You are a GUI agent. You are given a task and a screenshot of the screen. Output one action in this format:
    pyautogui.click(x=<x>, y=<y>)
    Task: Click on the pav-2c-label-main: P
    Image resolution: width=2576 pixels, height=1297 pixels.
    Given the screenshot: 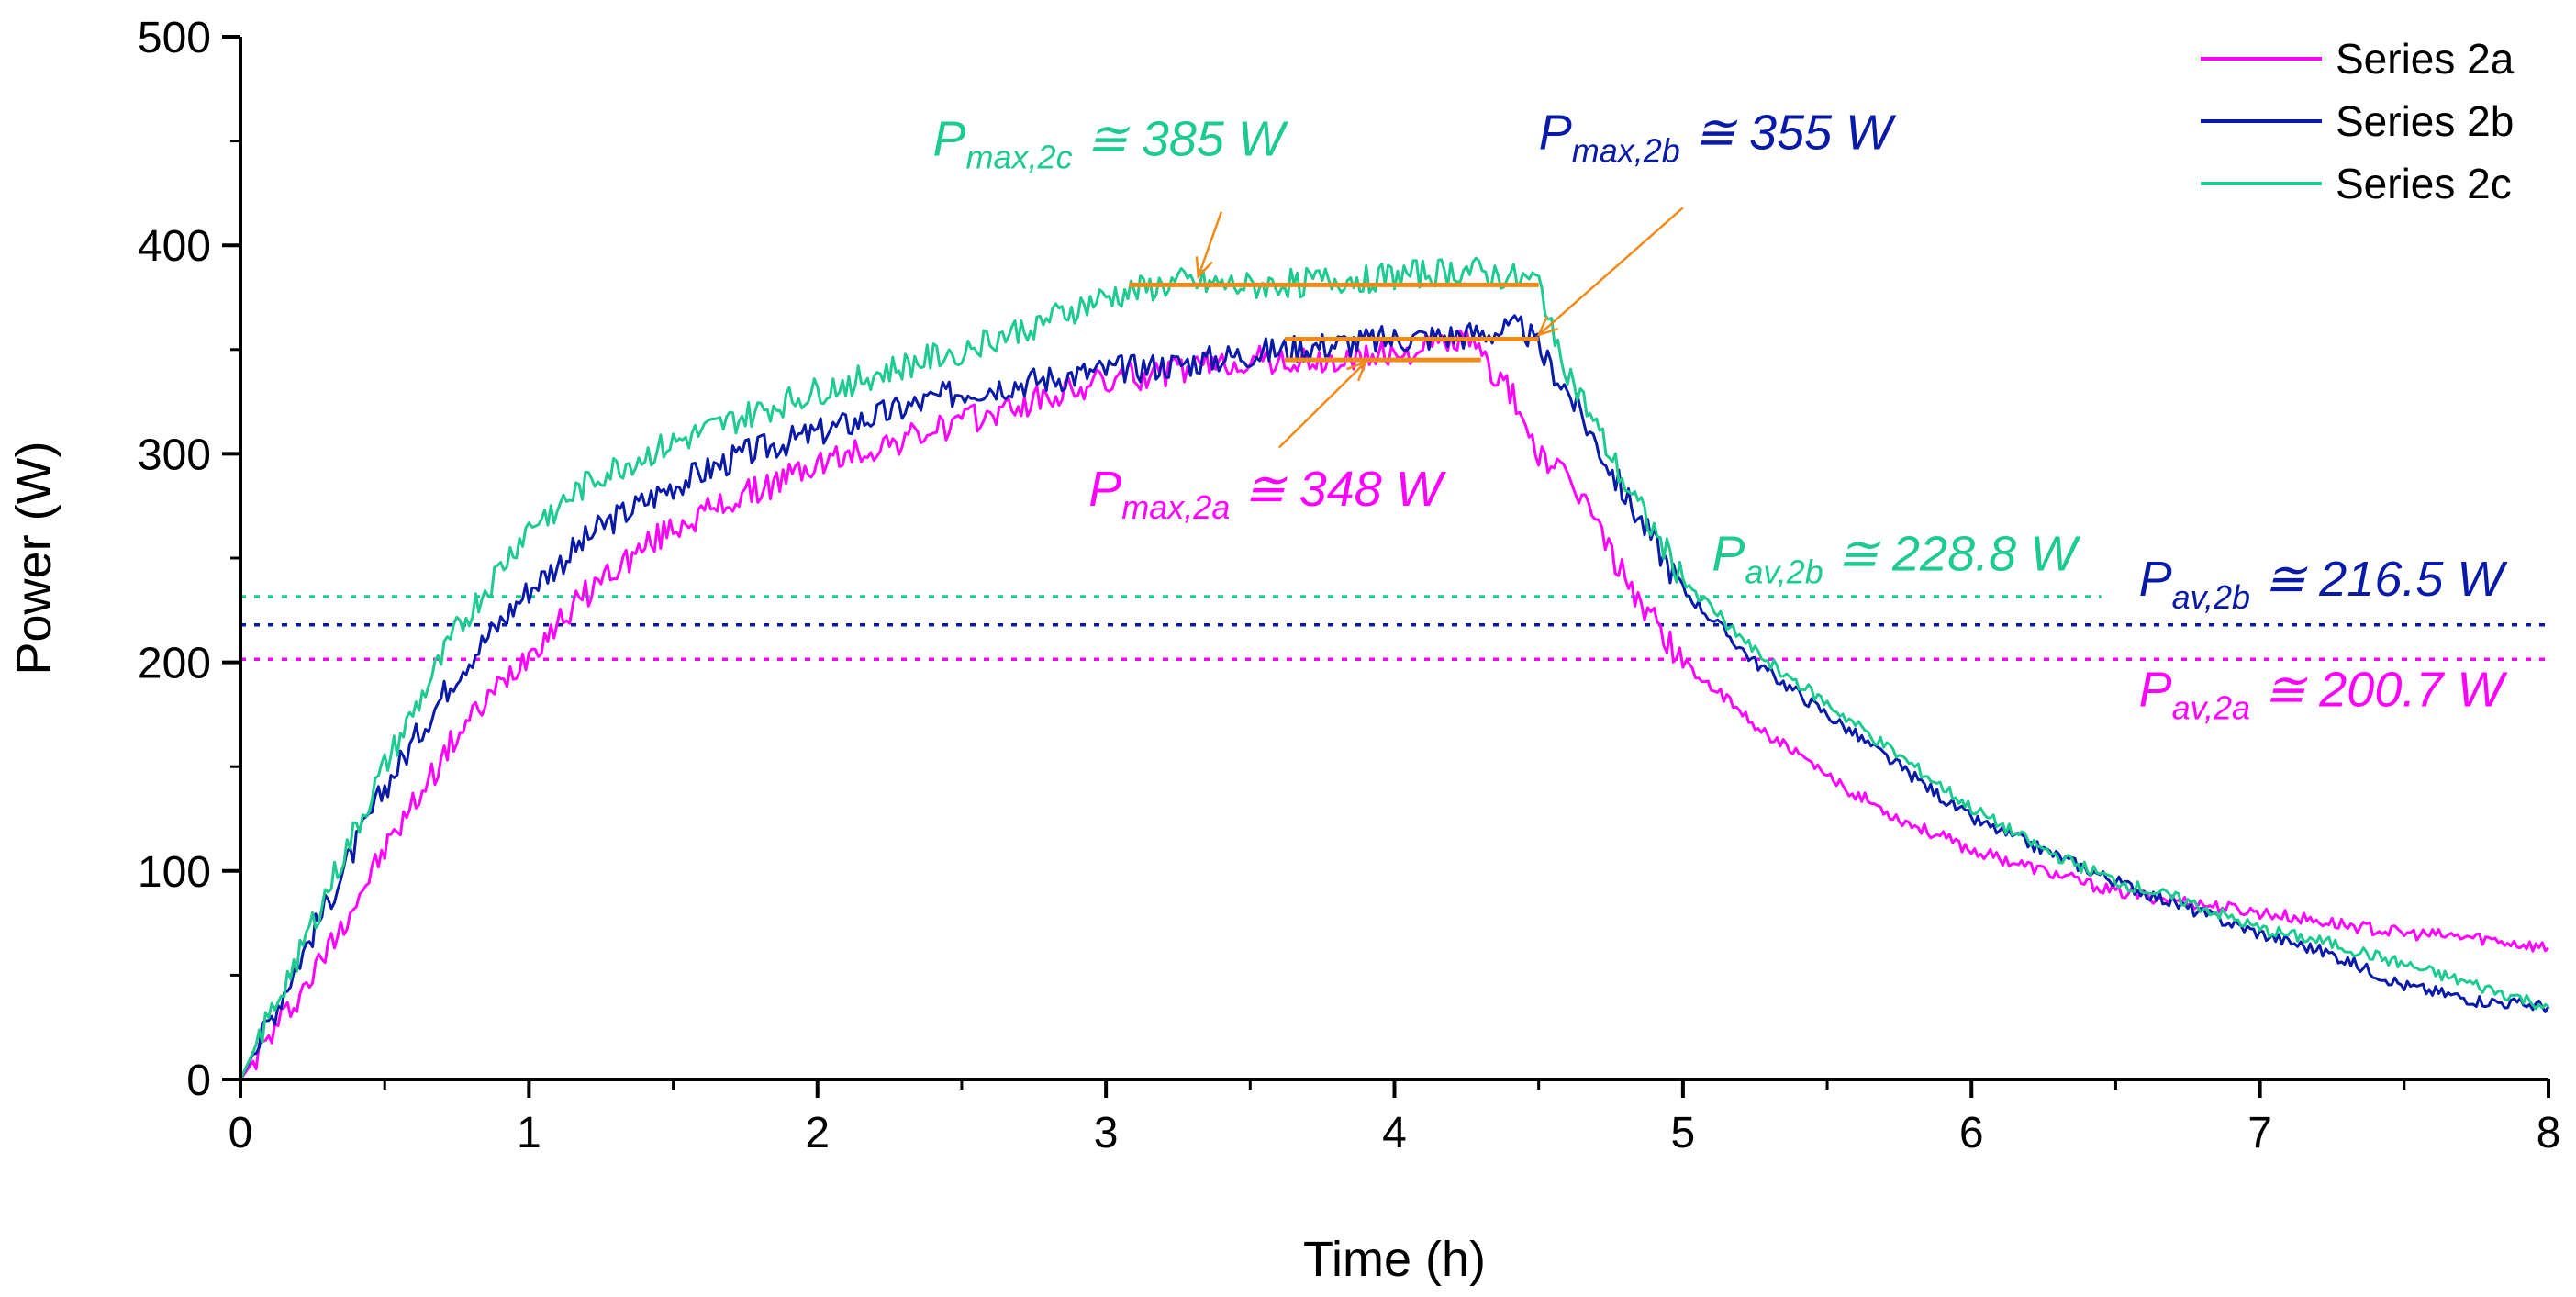 What is the action you would take?
    pyautogui.click(x=1728, y=555)
    